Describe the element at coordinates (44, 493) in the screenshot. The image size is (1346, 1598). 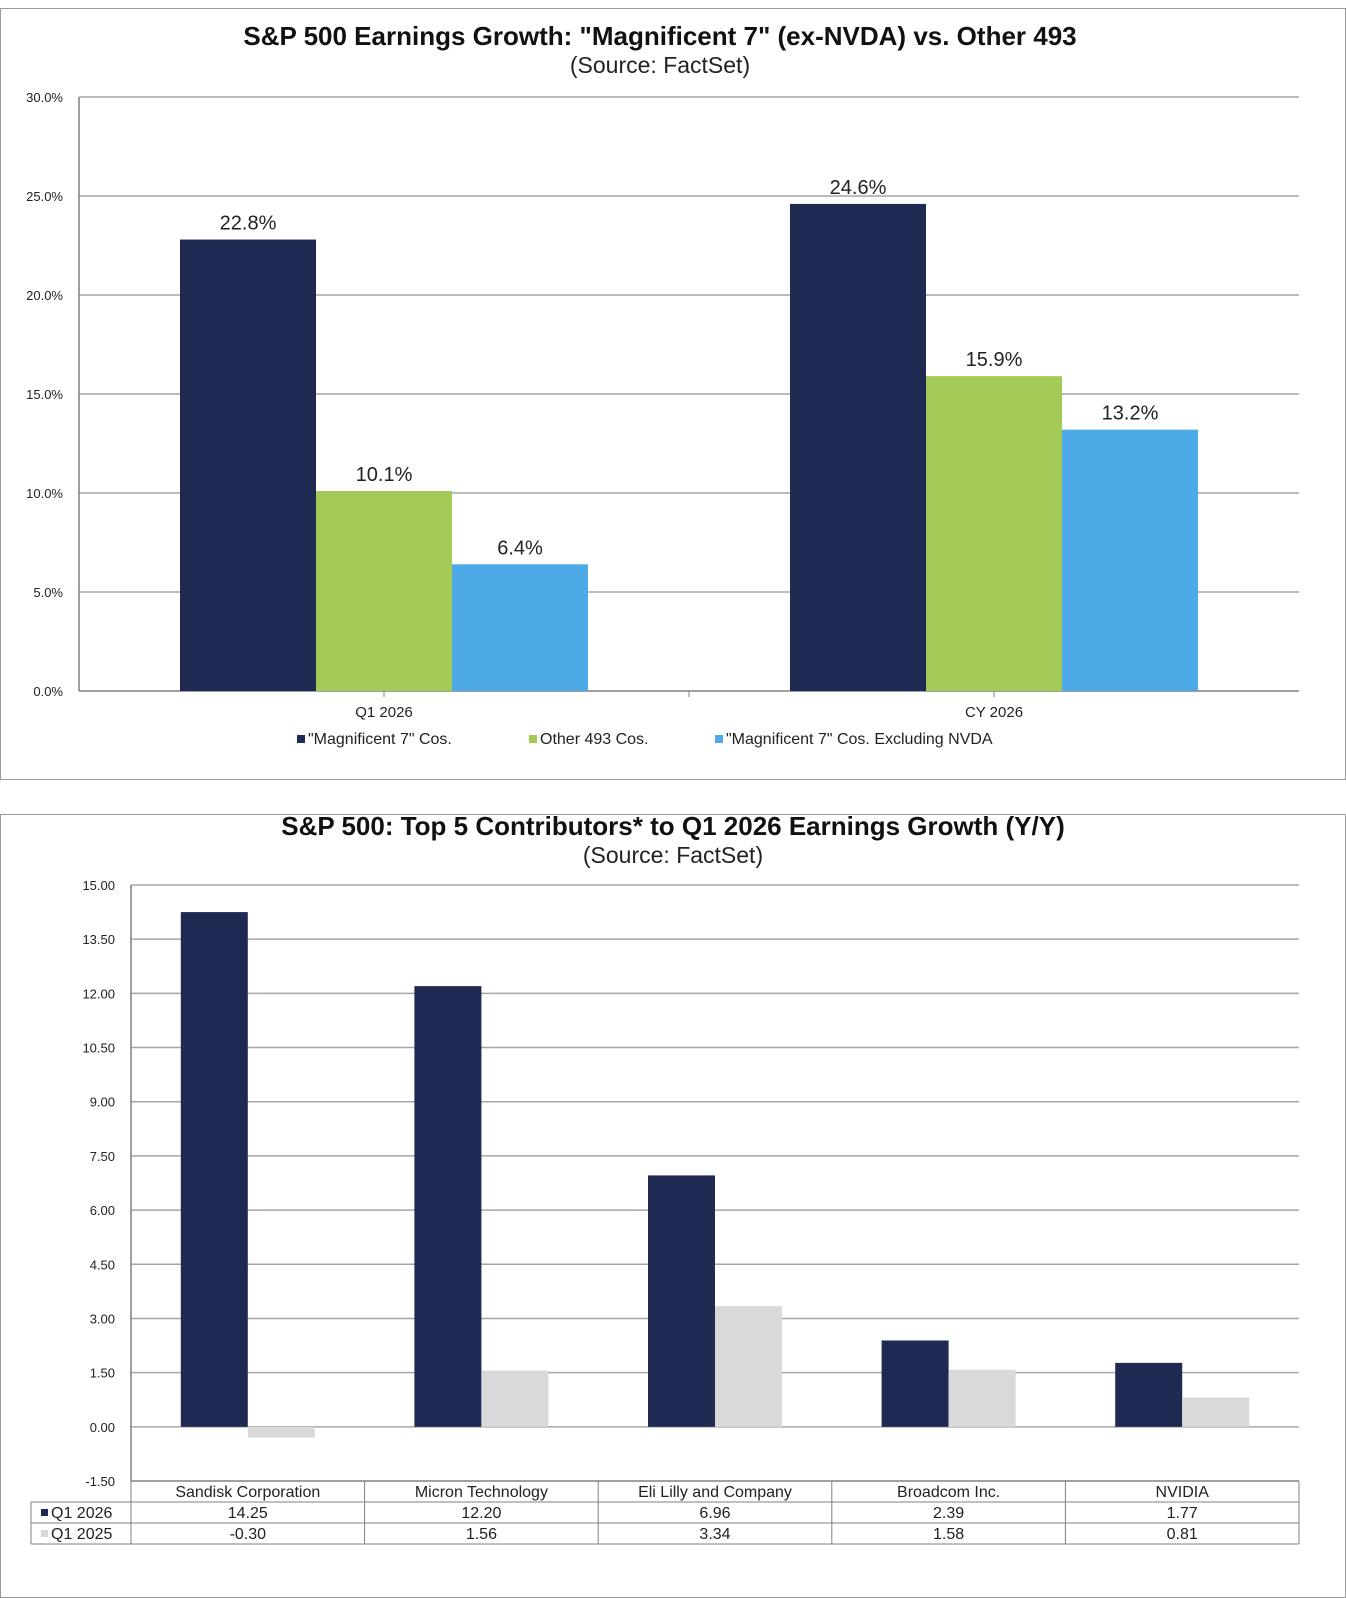
I see `y-tick-label: 10.0%` at that location.